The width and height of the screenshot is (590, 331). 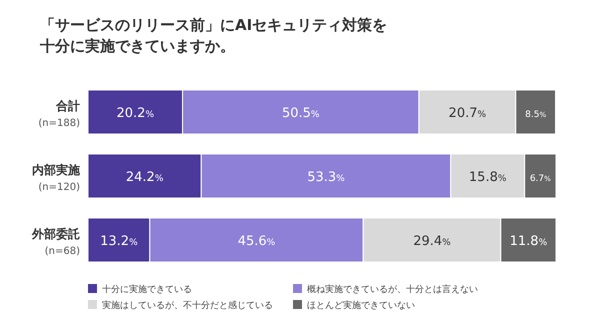 What do you see at coordinates (187, 305) in the screenshot?
I see `legend-label: 実施はしているが、不十分だと感じている` at bounding box center [187, 305].